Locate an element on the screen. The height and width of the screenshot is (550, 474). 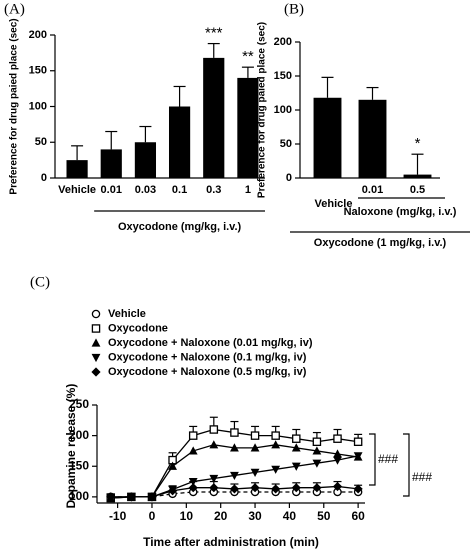
panel-label: (A) is located at coordinates (14, 9).